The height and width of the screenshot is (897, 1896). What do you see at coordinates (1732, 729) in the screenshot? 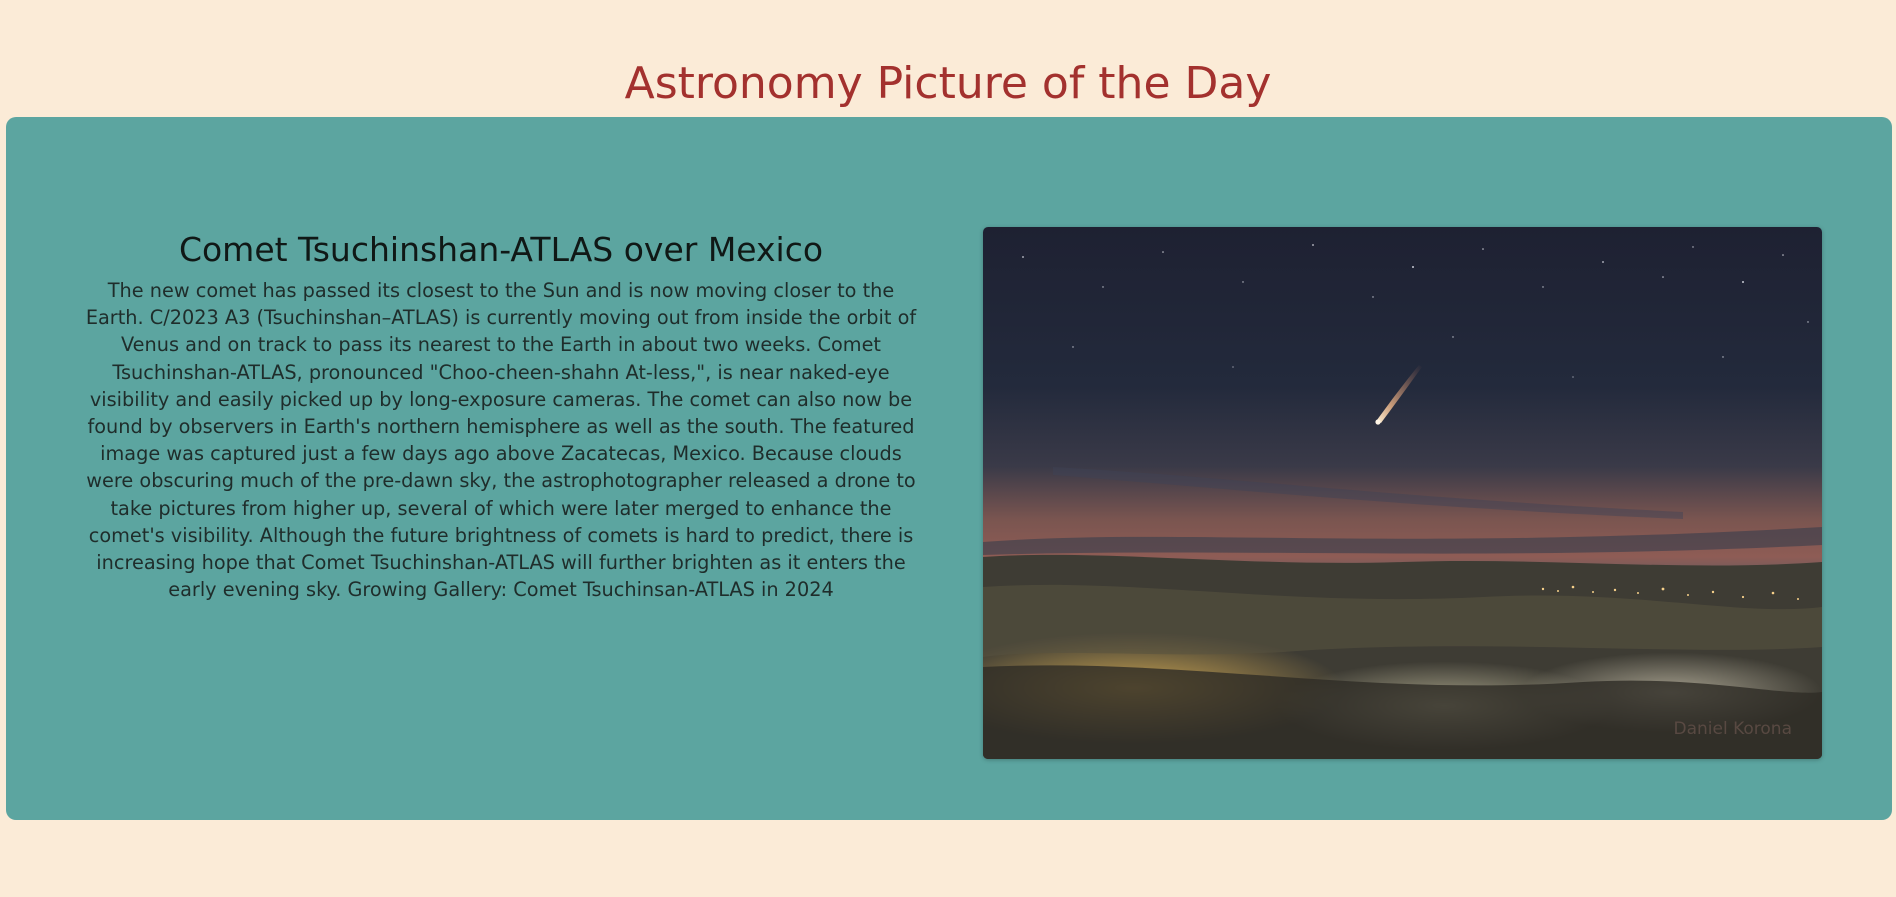
I see `photo-credit: Daniel Korona` at bounding box center [1732, 729].